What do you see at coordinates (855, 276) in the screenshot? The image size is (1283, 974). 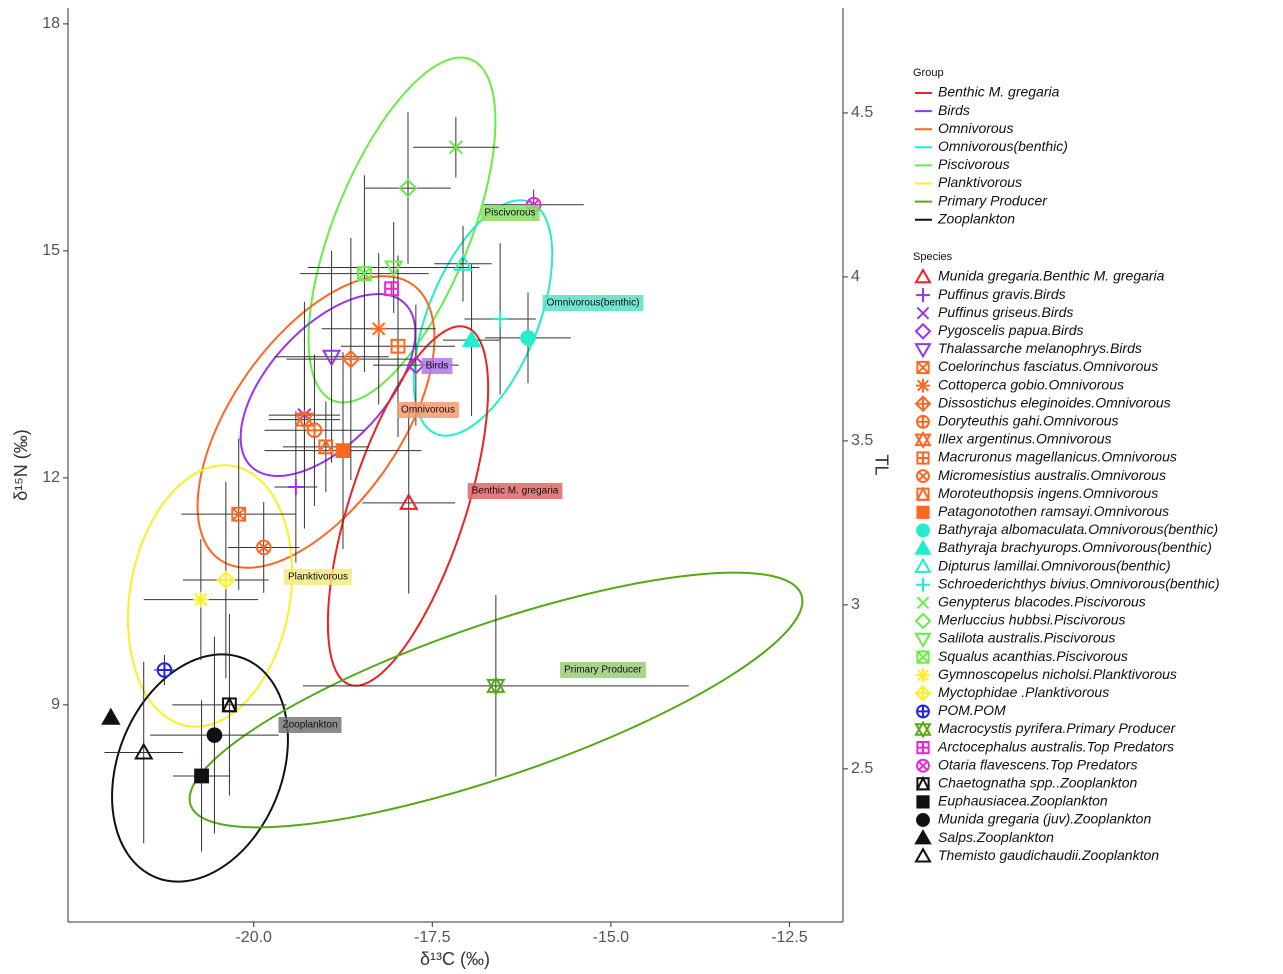 I see `y2-tick-label: 4` at bounding box center [855, 276].